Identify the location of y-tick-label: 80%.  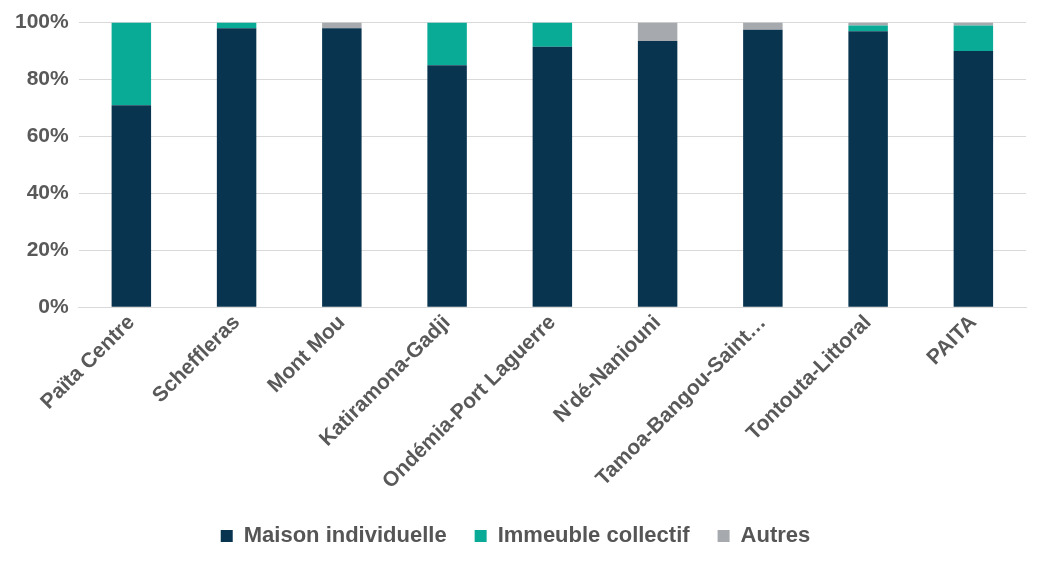
(48, 78).